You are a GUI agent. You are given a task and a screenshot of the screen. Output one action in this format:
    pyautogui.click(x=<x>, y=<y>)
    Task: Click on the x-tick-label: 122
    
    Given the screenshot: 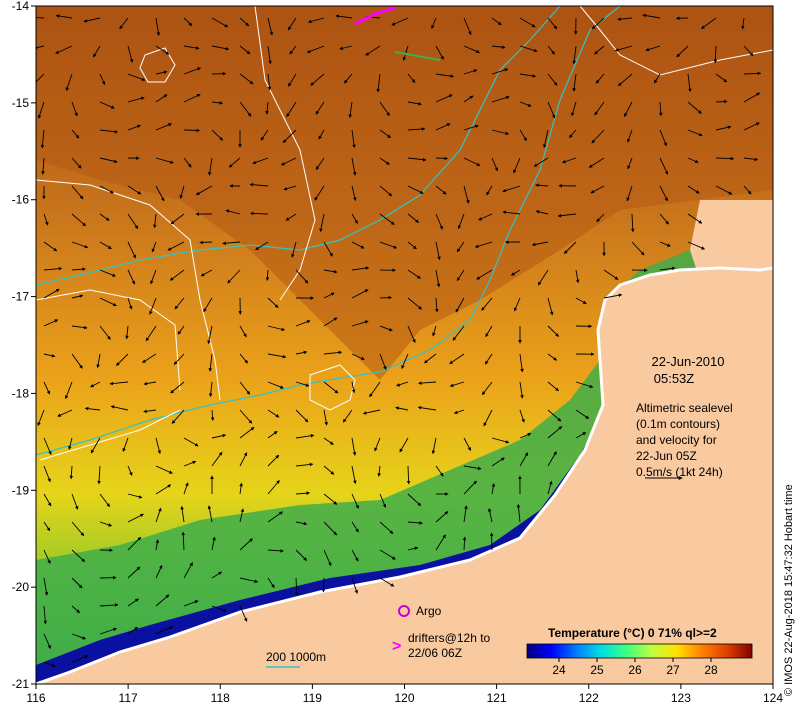 What is the action you would take?
    pyautogui.click(x=589, y=698)
    